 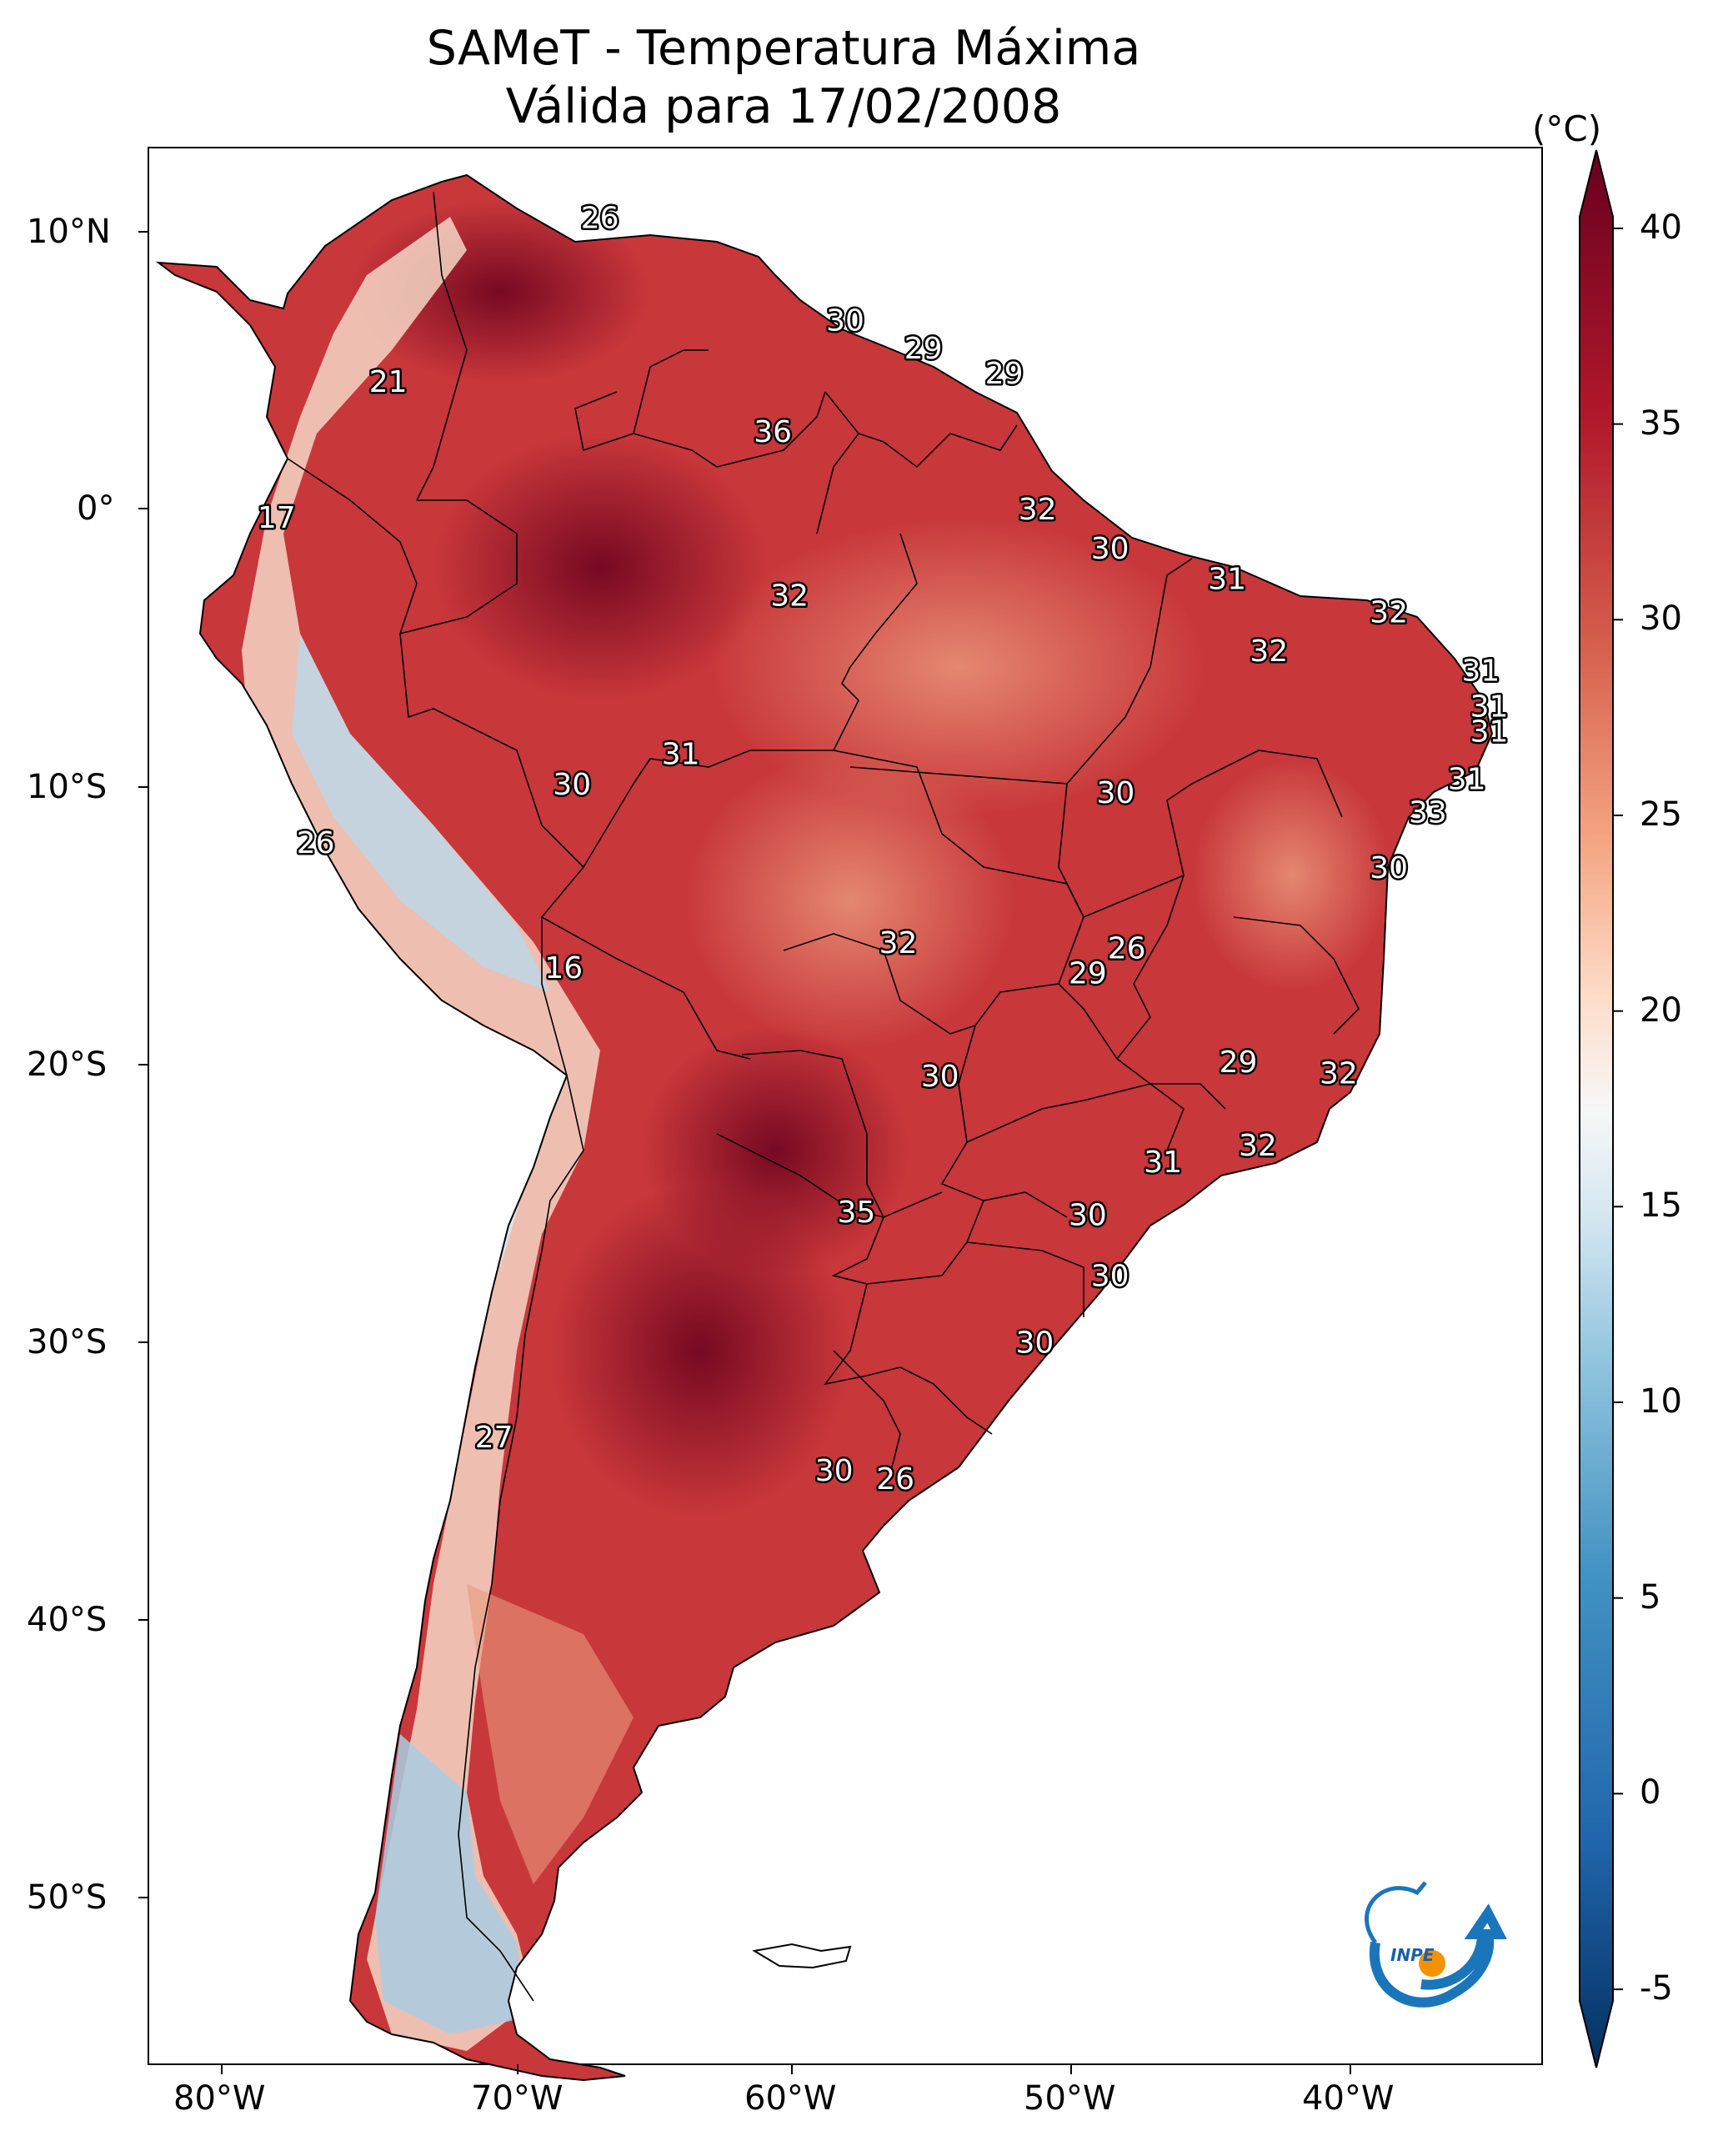 I want to click on station-value: 17, so click(x=277, y=518).